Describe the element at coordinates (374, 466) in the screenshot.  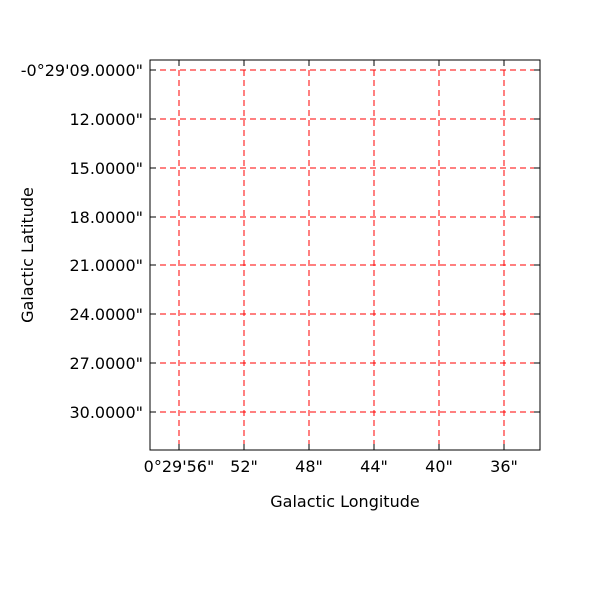
I see `x-tick-label: 44"` at that location.